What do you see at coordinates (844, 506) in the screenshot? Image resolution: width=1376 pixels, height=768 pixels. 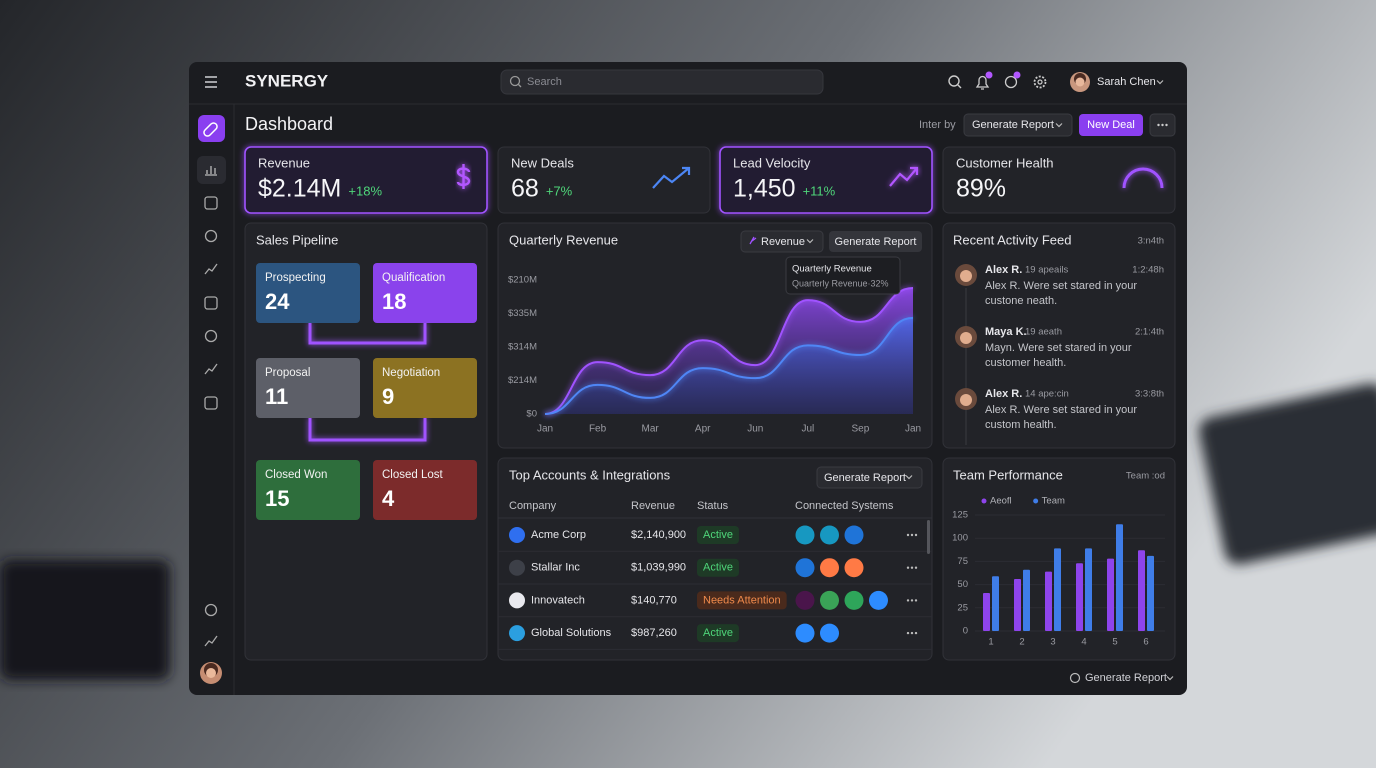 I see `column-header: Connected Systems` at bounding box center [844, 506].